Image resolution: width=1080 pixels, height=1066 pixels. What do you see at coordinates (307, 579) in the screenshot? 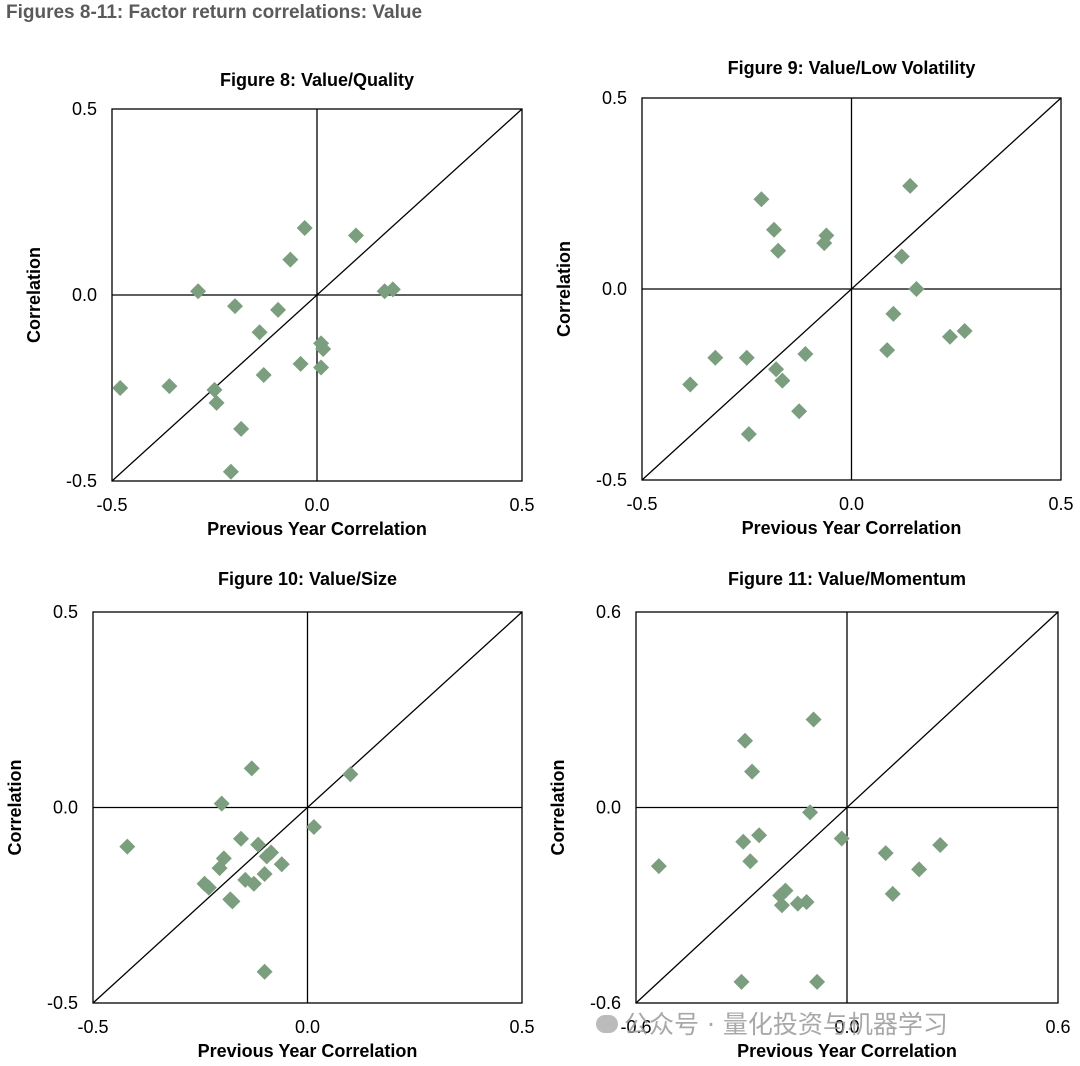
I see `chart-title: Figure 10: Value/Size` at bounding box center [307, 579].